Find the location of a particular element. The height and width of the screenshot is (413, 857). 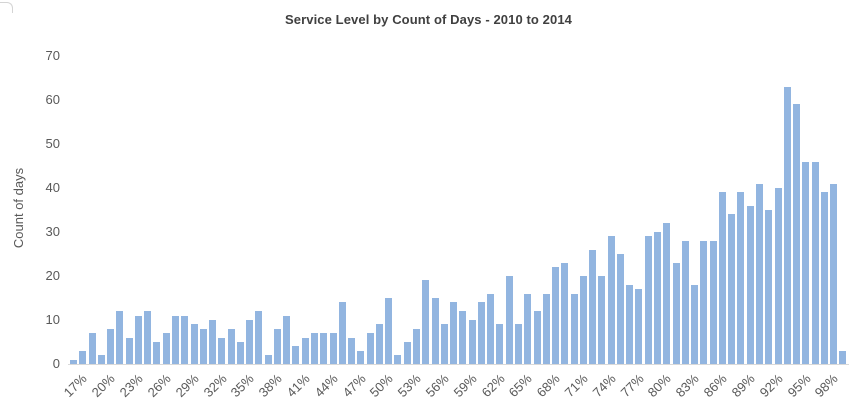

bar-26% is located at coordinates (157, 353).